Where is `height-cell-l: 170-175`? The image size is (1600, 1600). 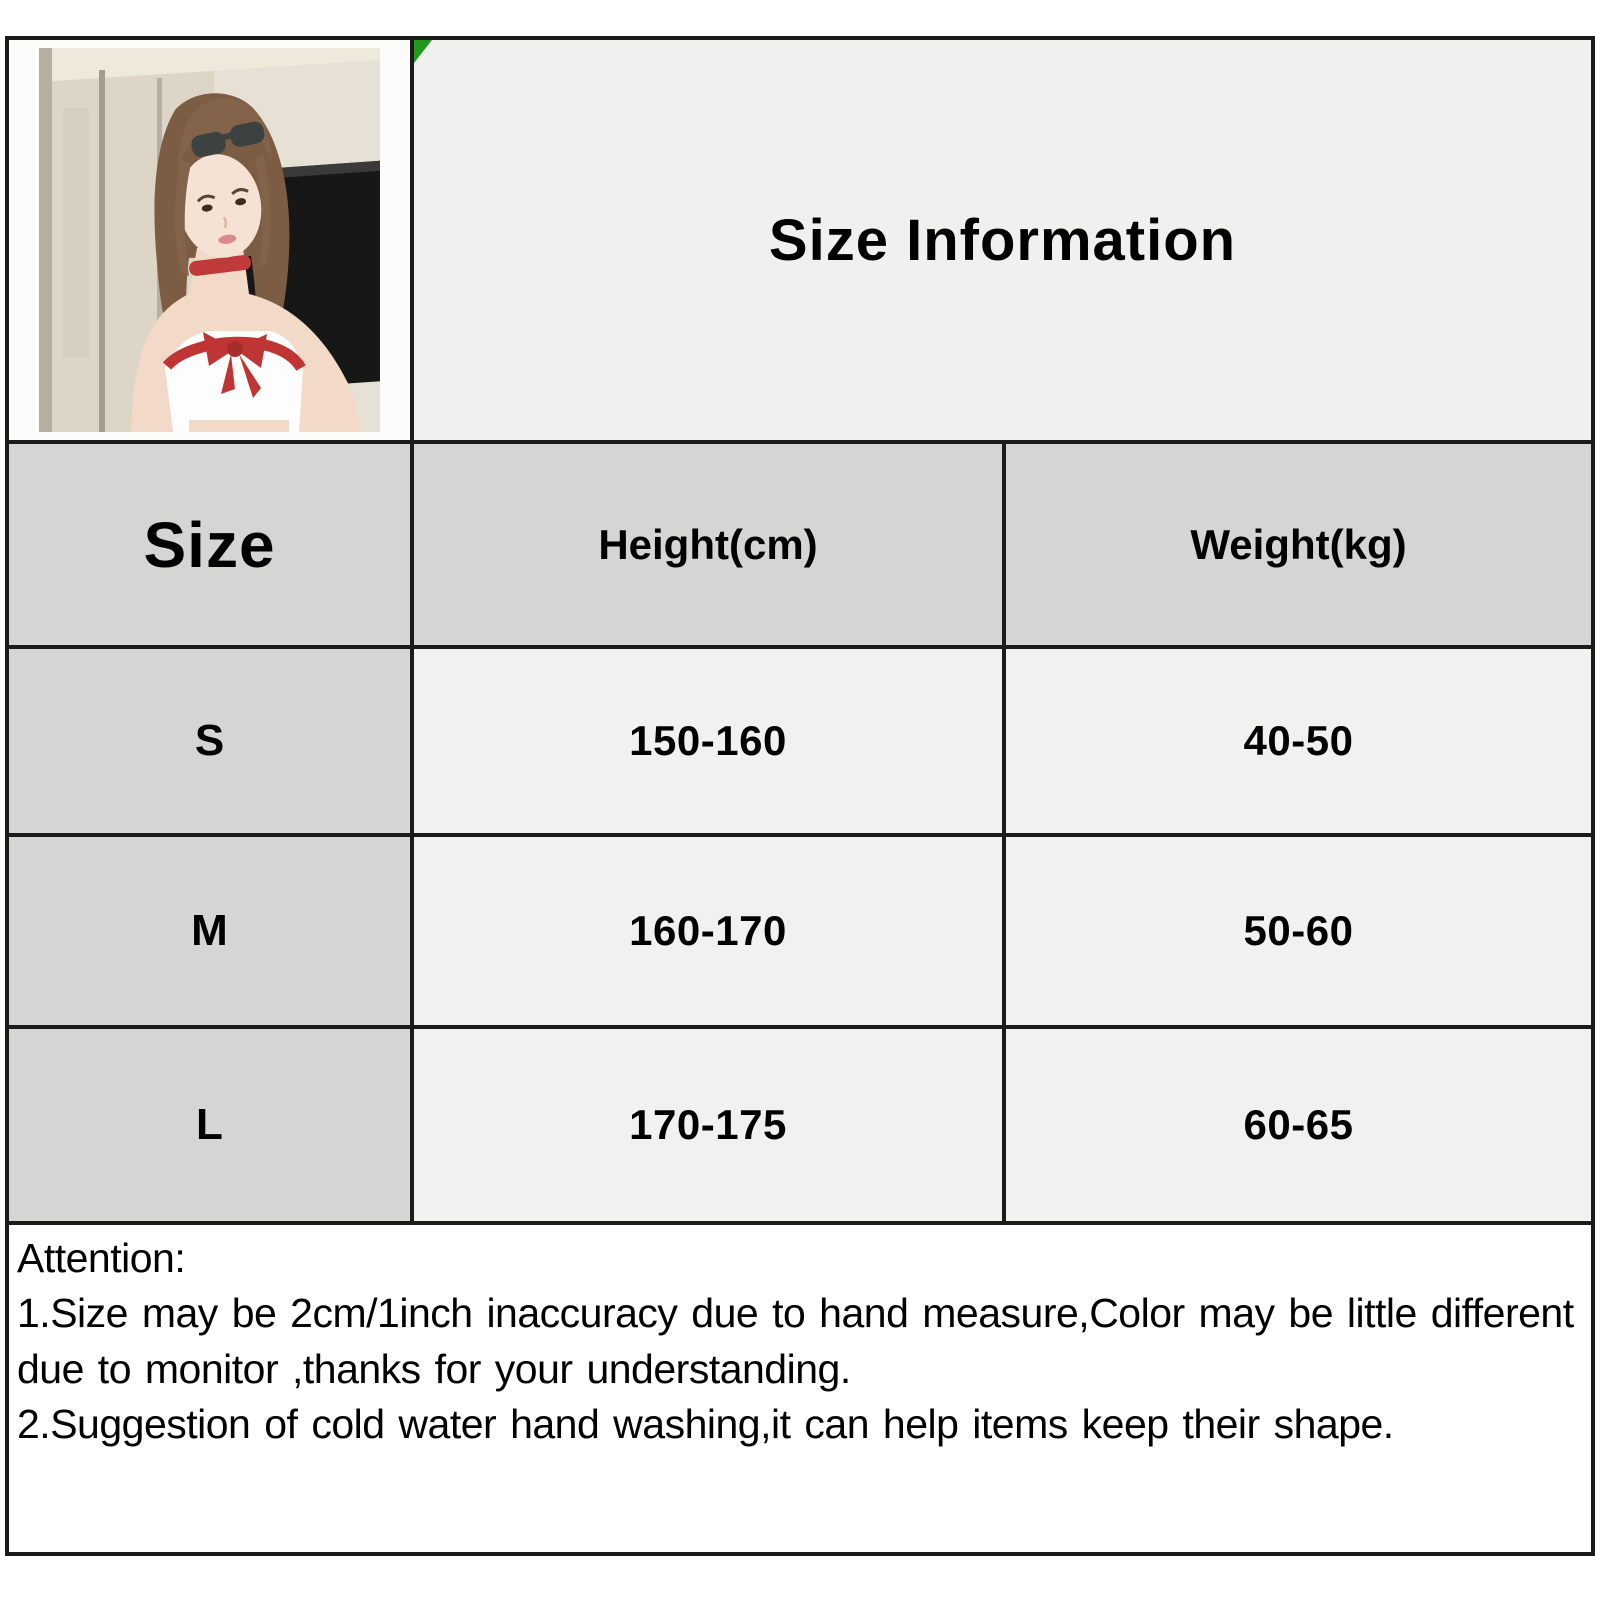 height-cell-l: 170-175 is located at coordinates (710, 1127).